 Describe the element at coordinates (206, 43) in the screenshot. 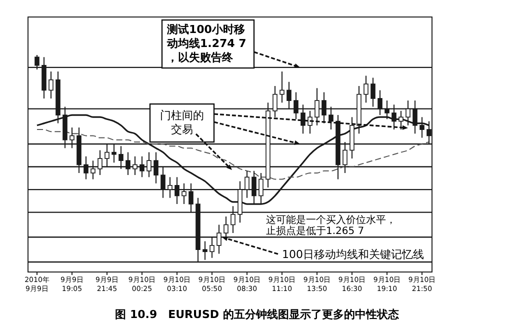

I see `annotation: 测试100小时移动均线1.274 7，以失败告终` at that location.